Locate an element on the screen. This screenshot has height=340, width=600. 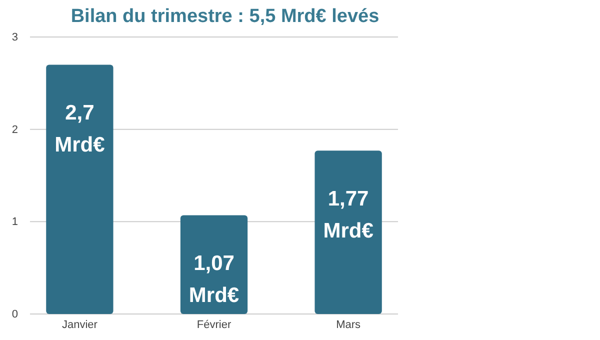
data-label: 1,77 Mrd€ is located at coordinates (348, 215).